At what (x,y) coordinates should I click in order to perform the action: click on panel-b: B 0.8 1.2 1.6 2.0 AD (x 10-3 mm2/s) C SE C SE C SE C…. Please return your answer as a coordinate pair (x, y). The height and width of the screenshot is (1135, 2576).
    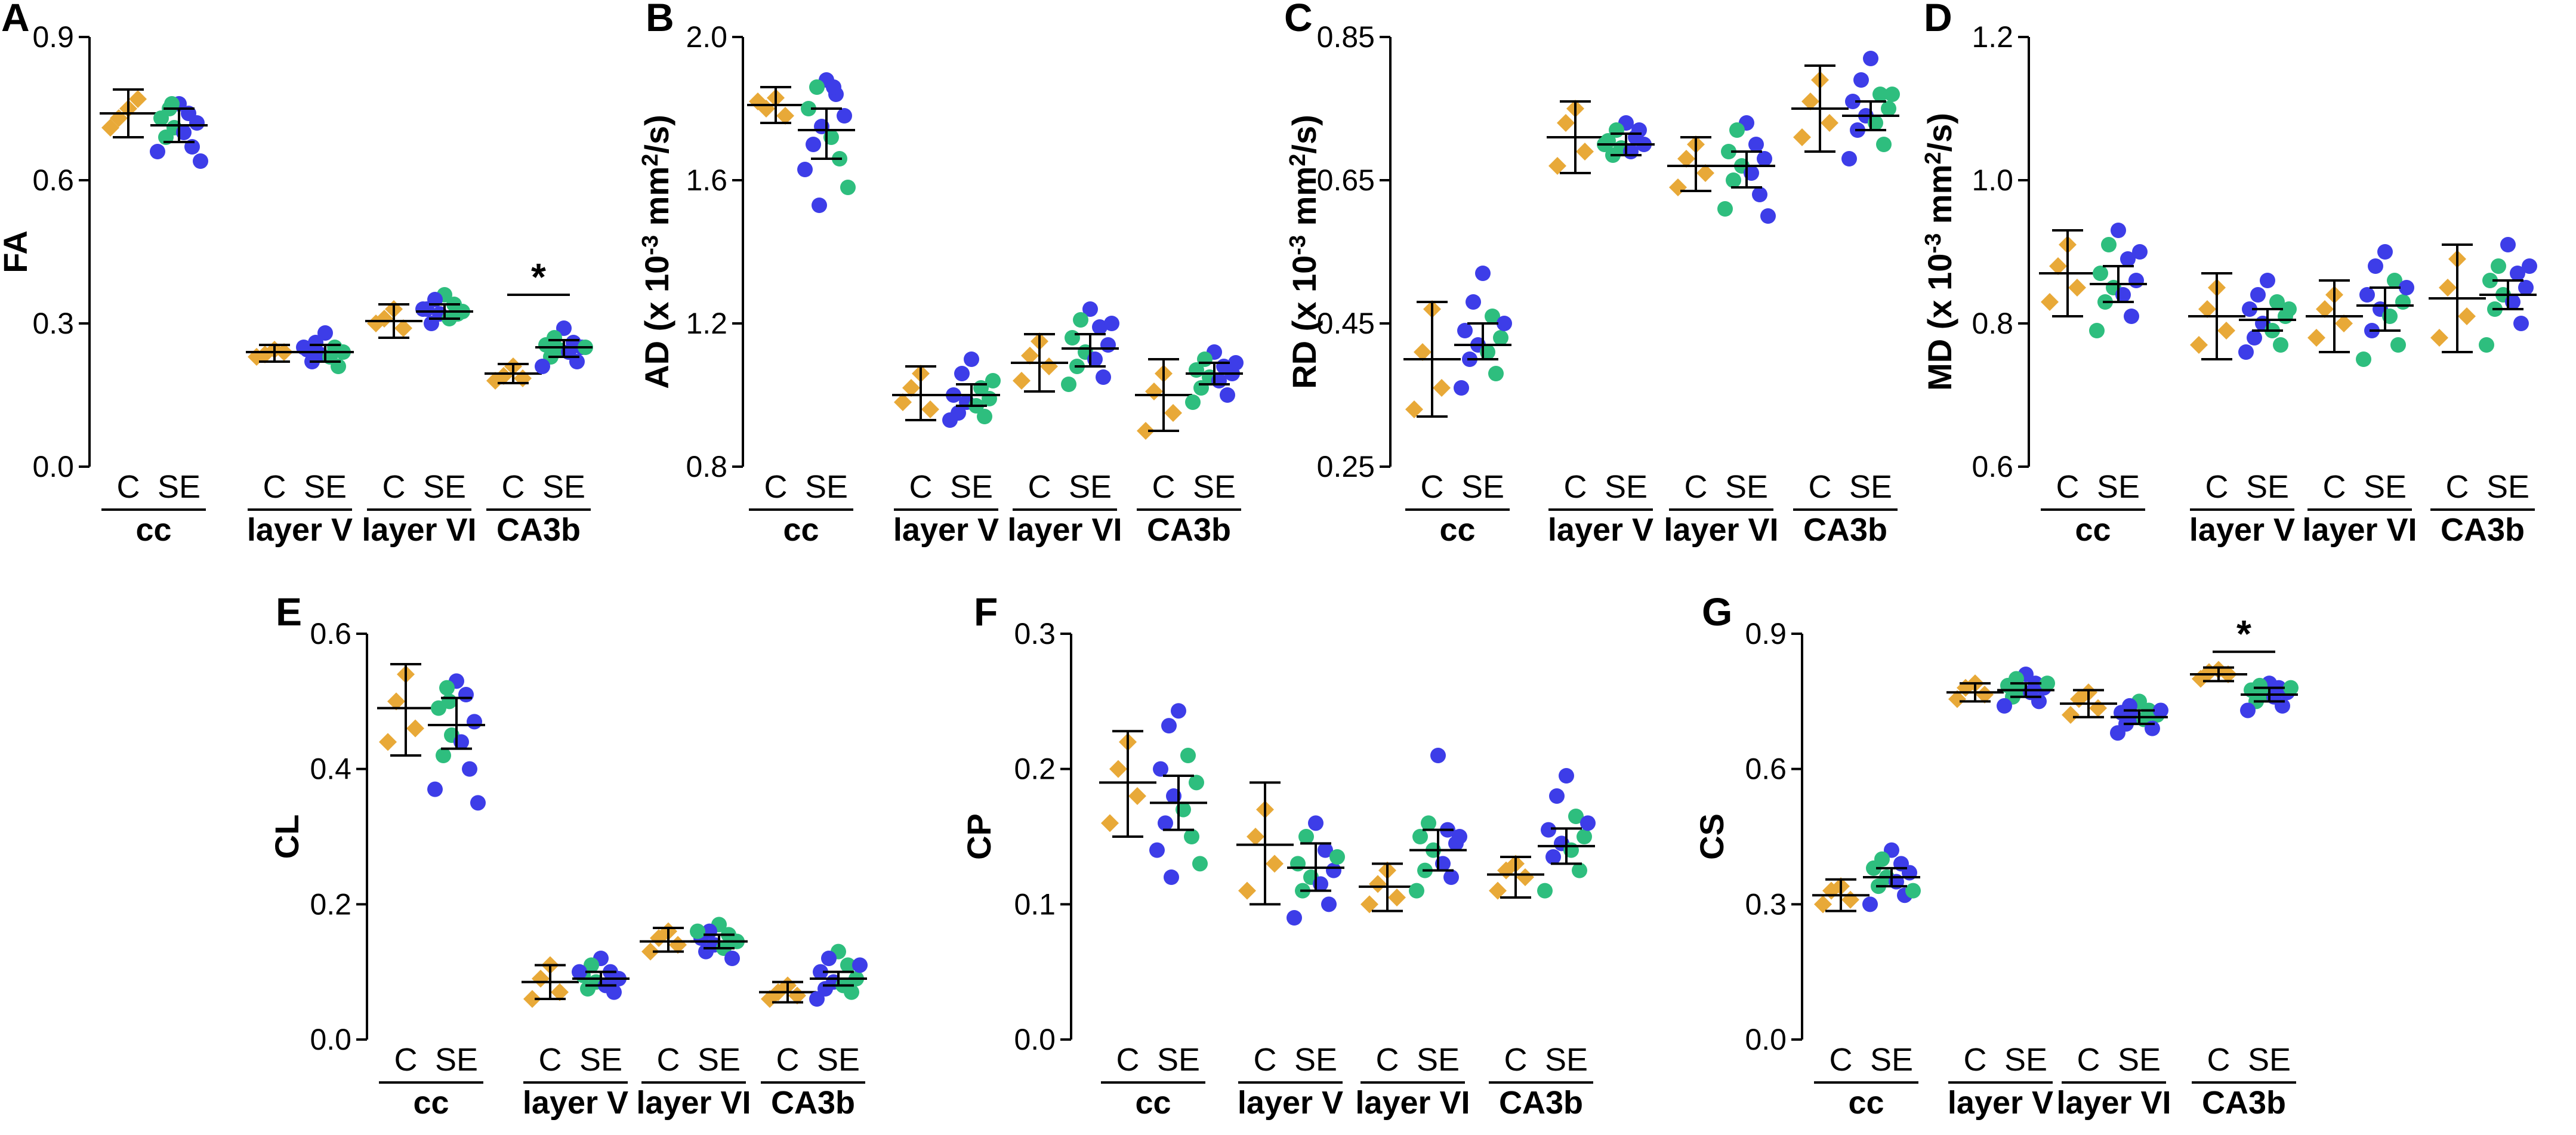
    Looking at the image, I should click on (941, 274).